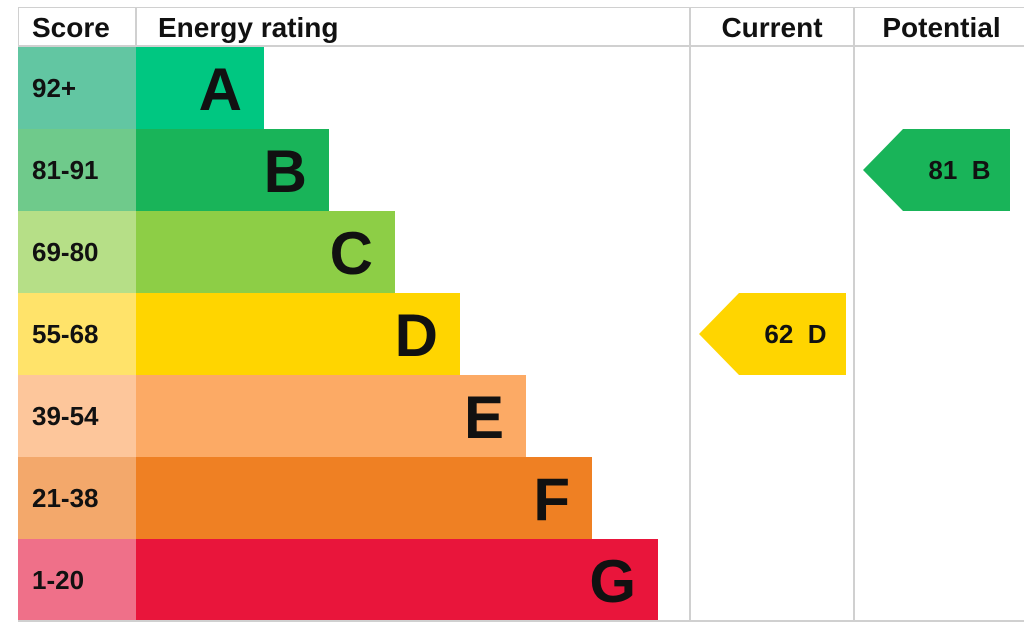 The image size is (1024, 629). What do you see at coordinates (551, 499) in the screenshot?
I see `rating-letter: F` at bounding box center [551, 499].